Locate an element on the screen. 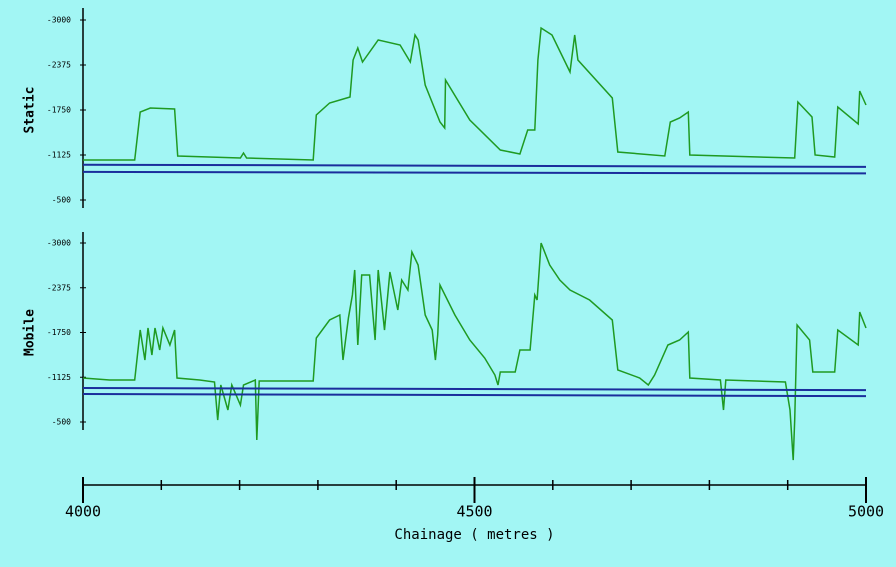  x-tick-label: 4000 is located at coordinates (83, 512).